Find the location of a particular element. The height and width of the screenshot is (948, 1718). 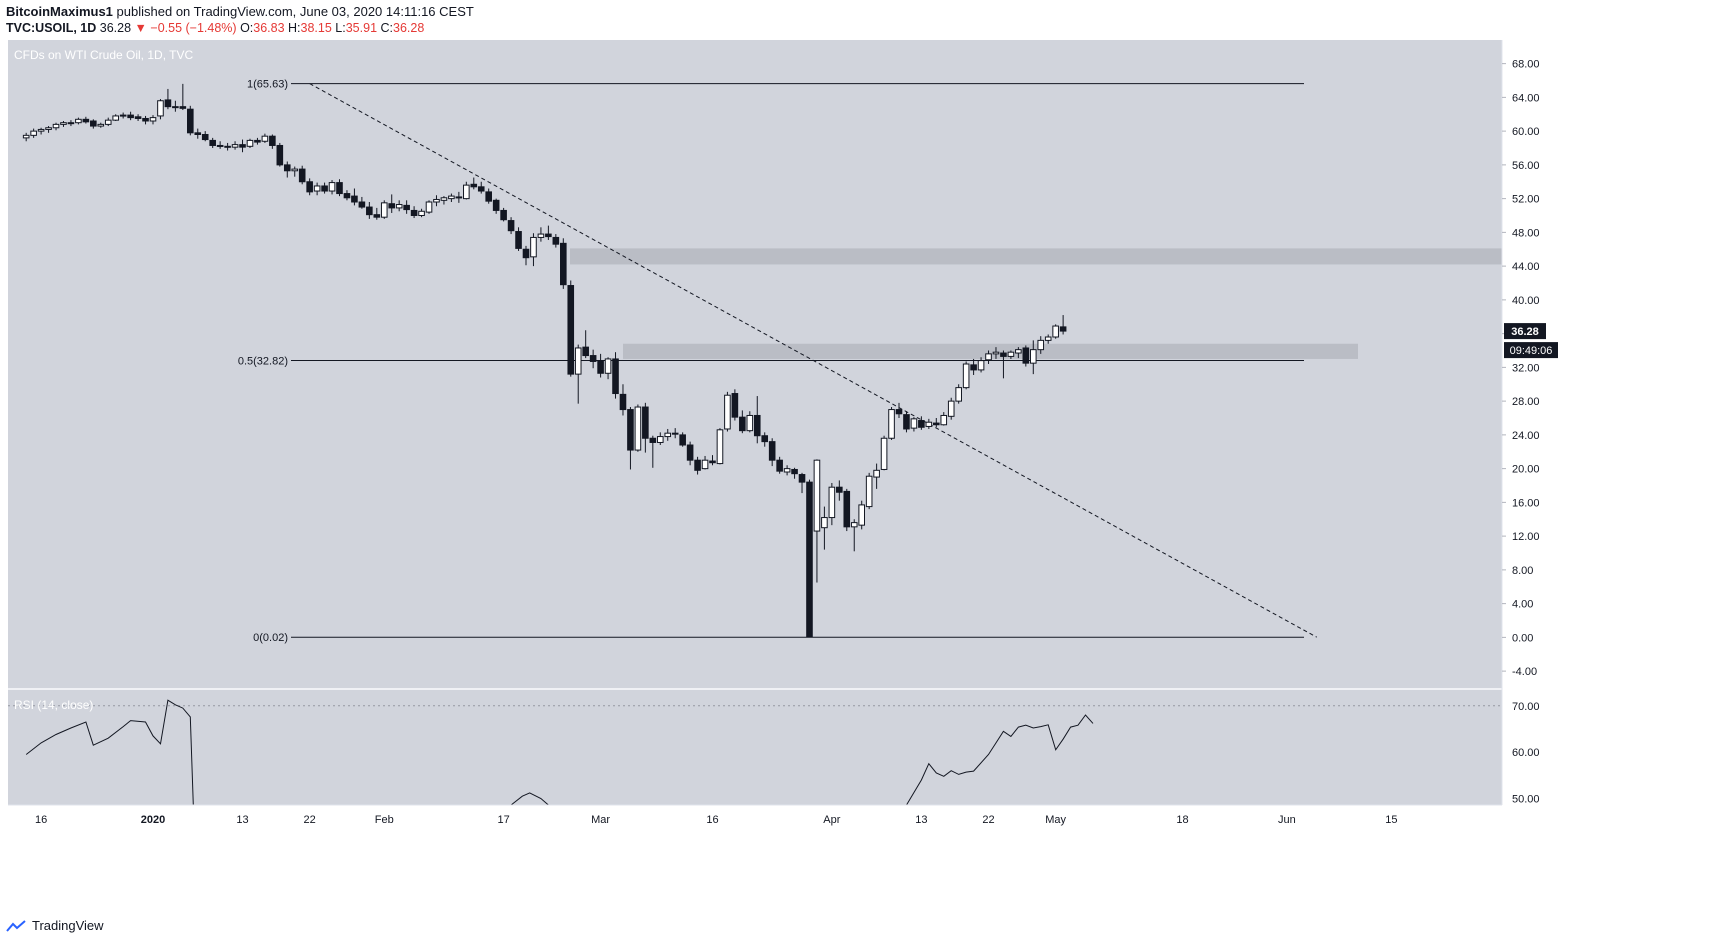

rsi-axis: 70.00 60.00 50.00 is located at coordinates (1526, 753).